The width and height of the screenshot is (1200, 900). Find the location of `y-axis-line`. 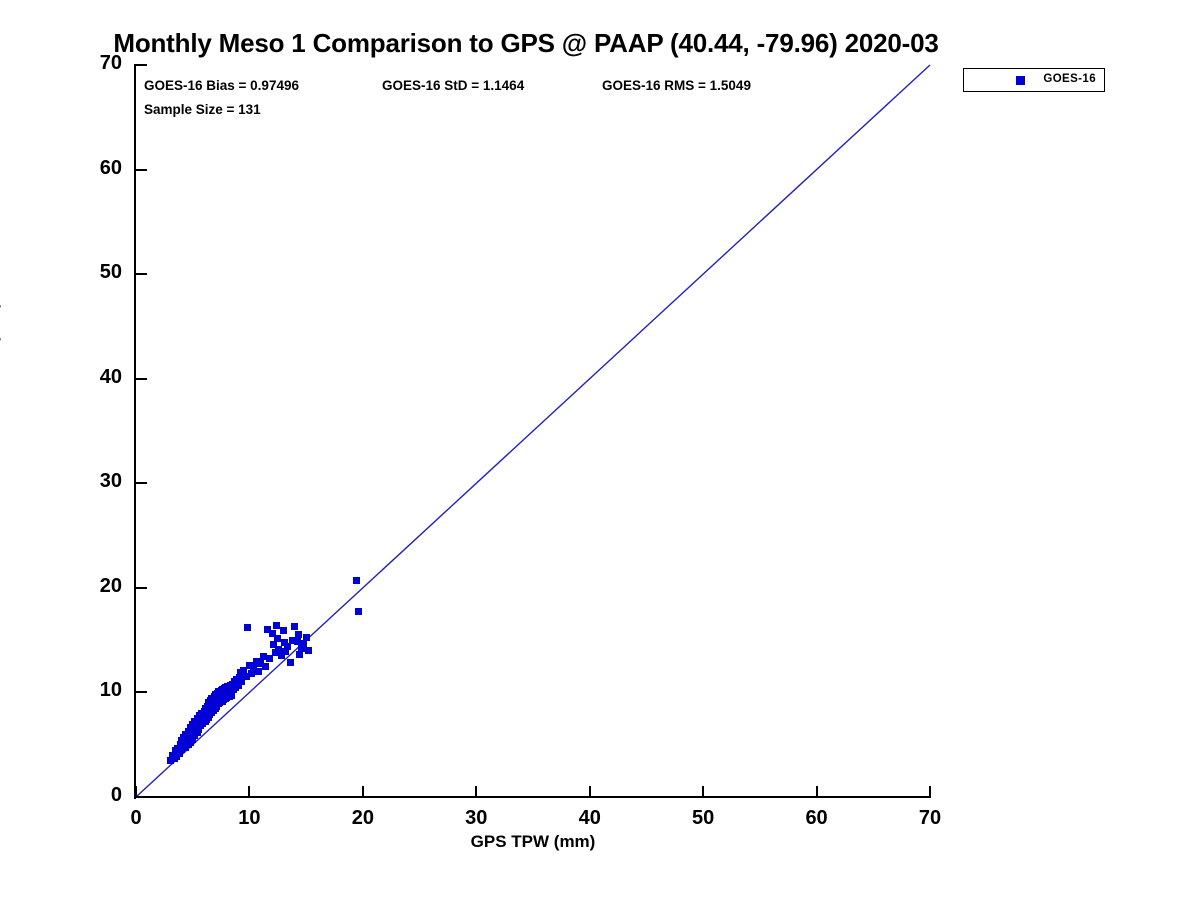

y-axis-line is located at coordinates (135, 431).